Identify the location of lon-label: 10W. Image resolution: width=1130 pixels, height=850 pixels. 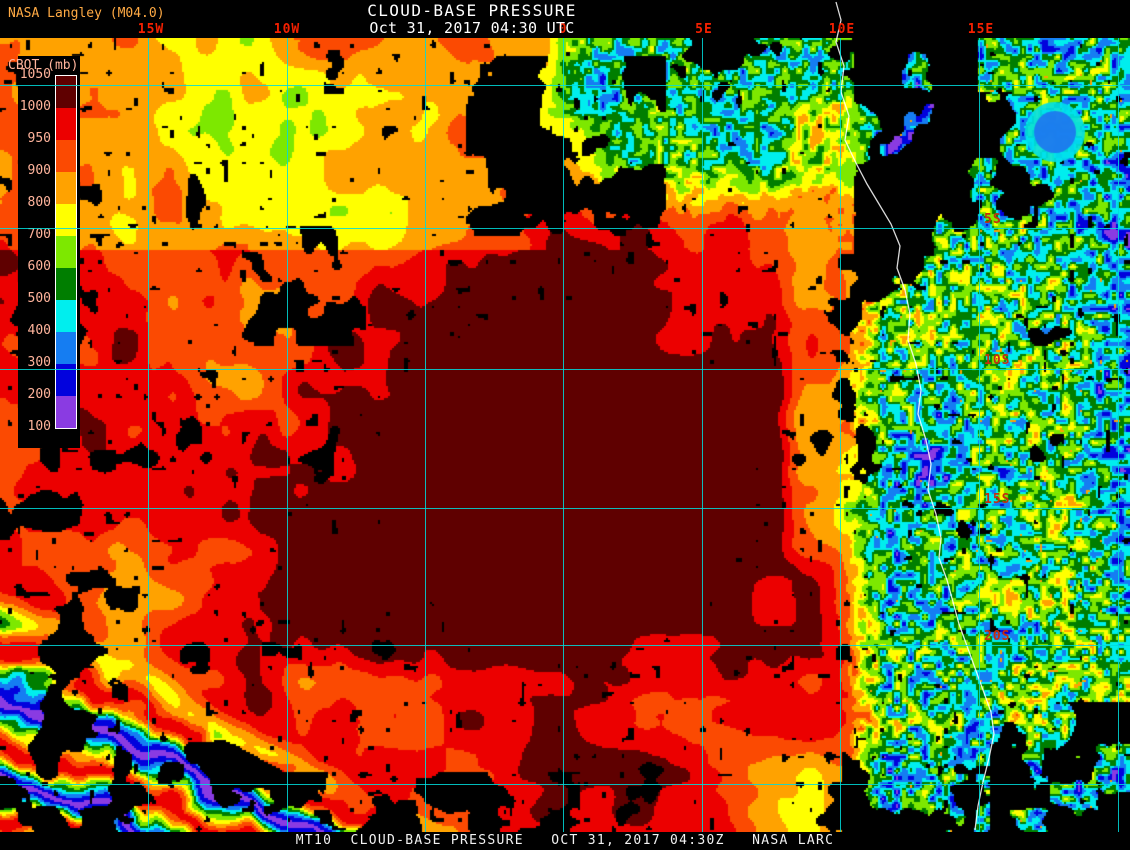
(287, 29).